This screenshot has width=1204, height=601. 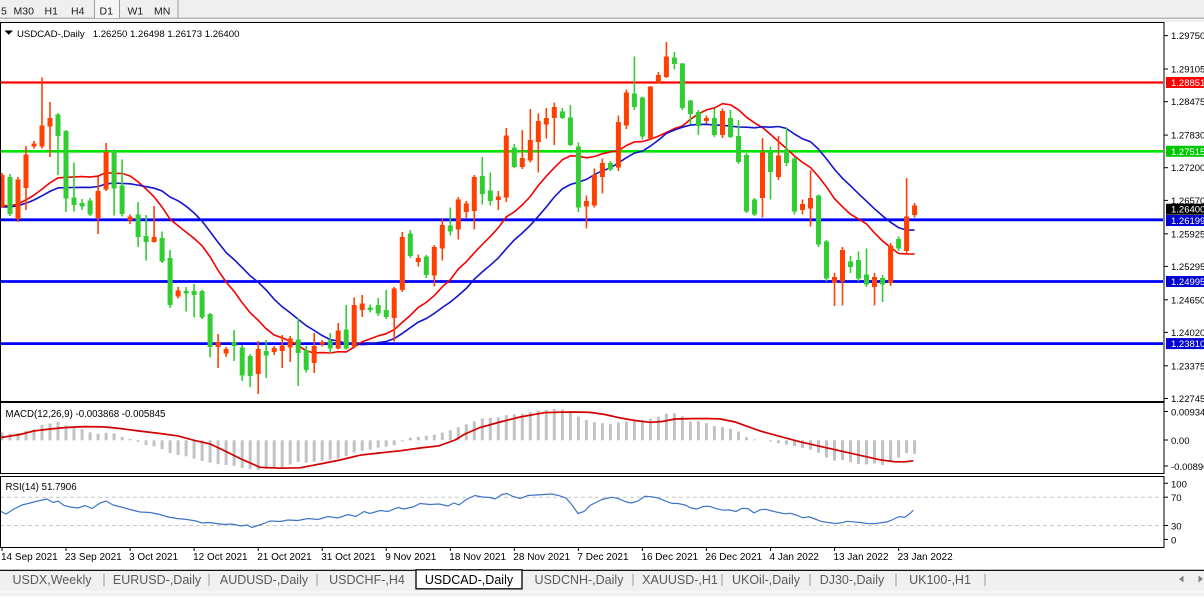 What do you see at coordinates (107, 12) in the screenshot?
I see `svg-text: D1` at bounding box center [107, 12].